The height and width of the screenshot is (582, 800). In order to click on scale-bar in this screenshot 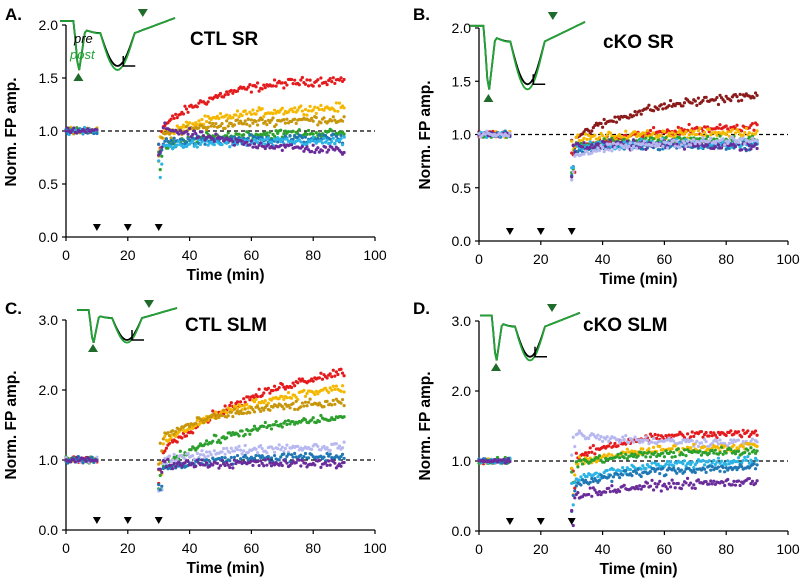, I will do `click(129, 61)`.